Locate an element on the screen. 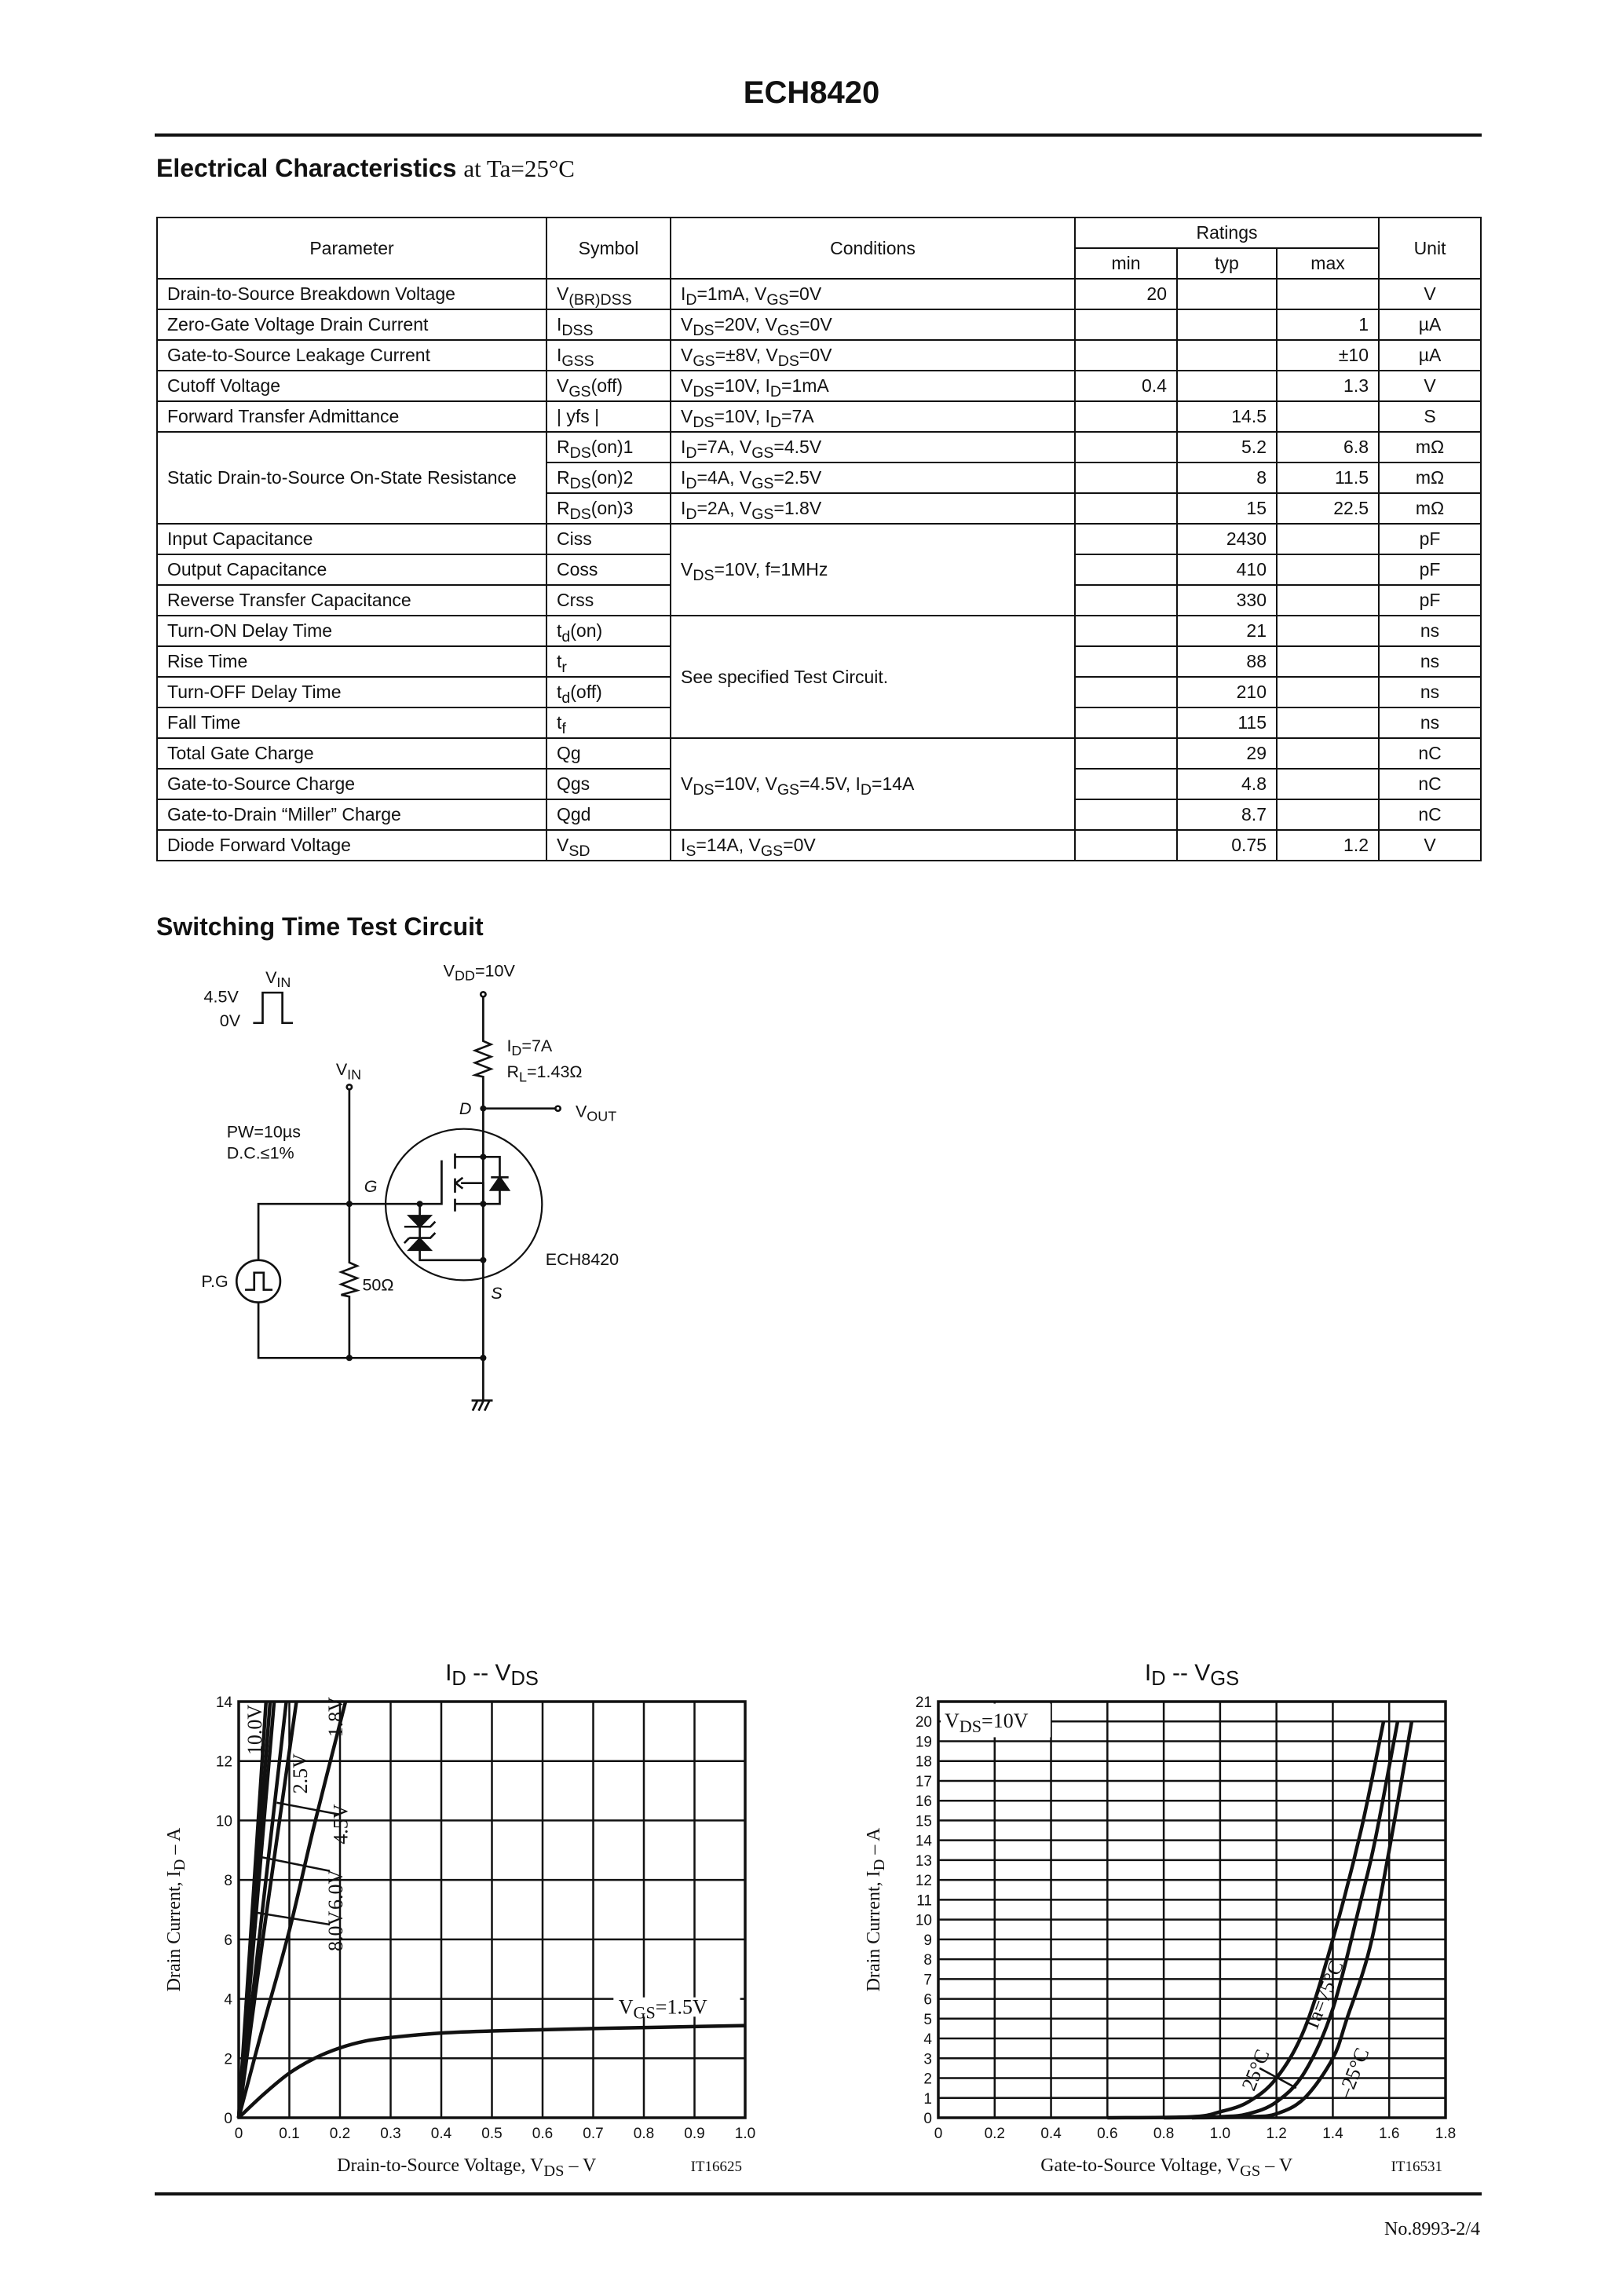  pulse-low-label: 0V is located at coordinates (230, 1021).